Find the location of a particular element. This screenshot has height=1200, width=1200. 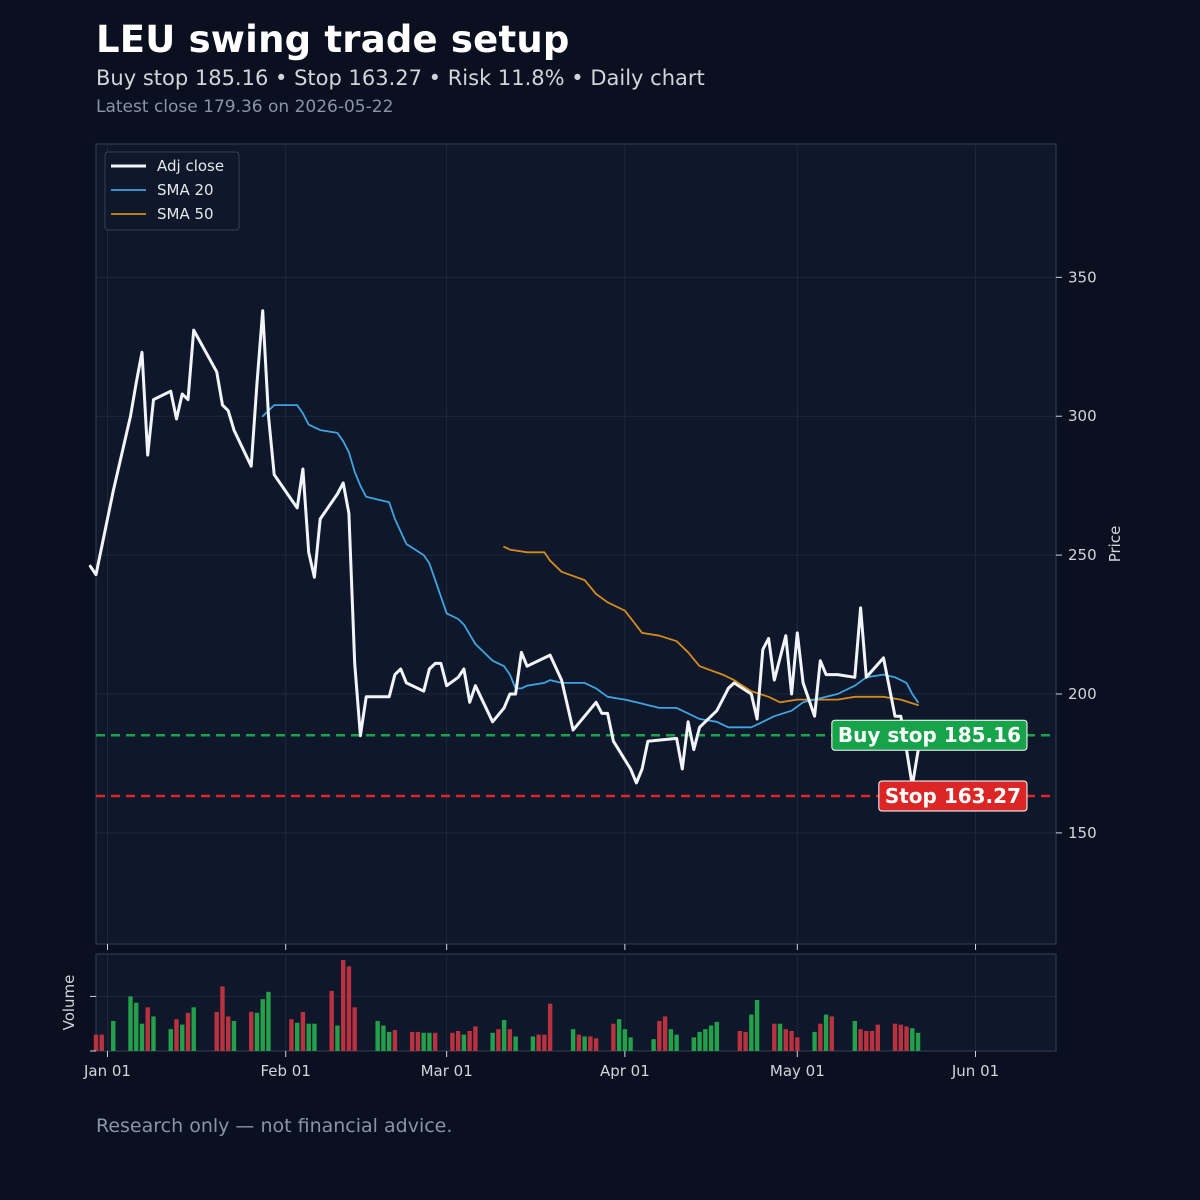

legend-label: SMA 20 is located at coordinates (185, 190).